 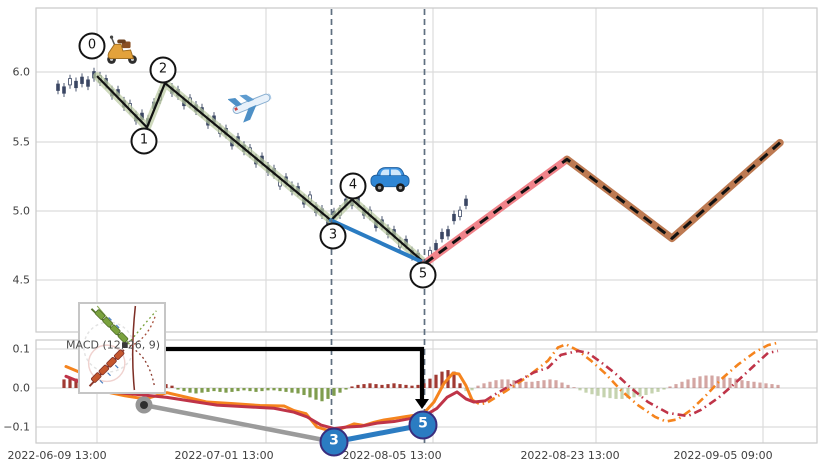 I want to click on price-tick-label: 5.0, so click(x=21, y=211).